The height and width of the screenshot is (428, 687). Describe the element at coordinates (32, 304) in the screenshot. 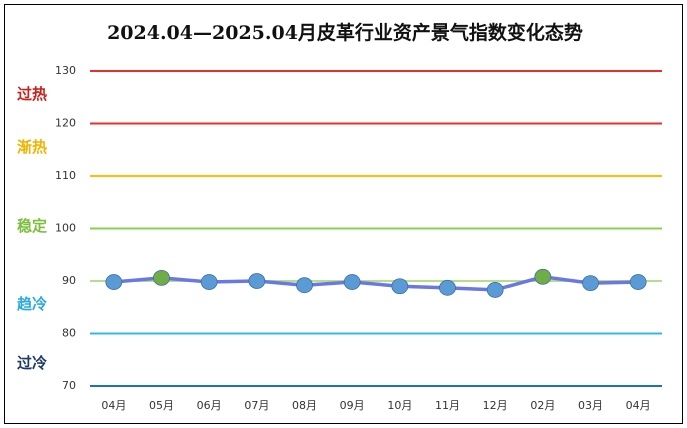

I see `zone-label: 趋冷` at that location.